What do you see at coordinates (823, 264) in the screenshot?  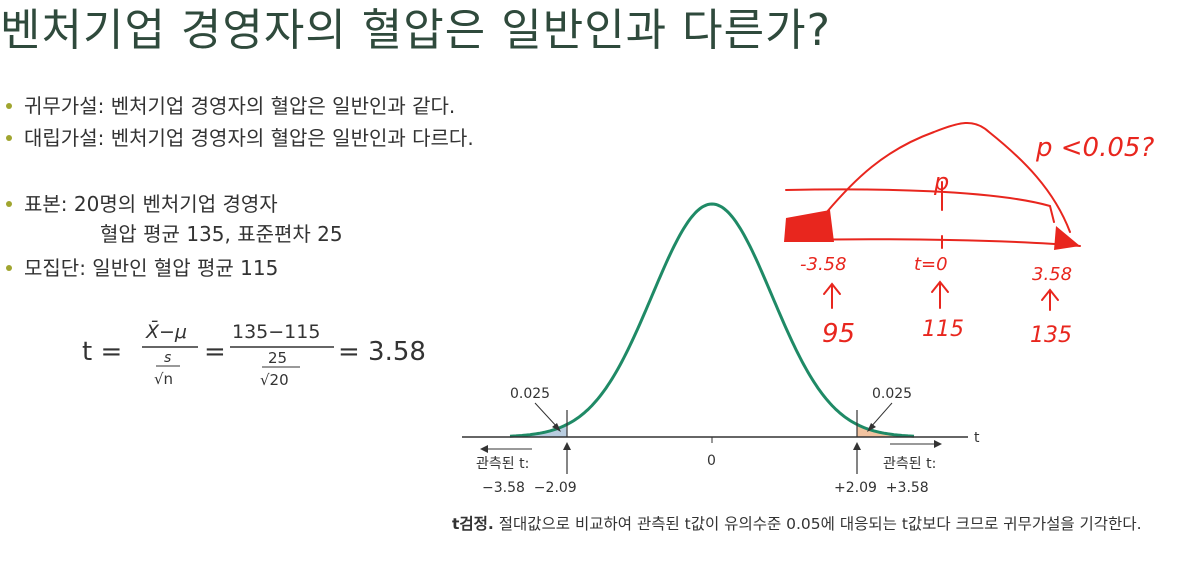 I see `hand-left-t: -3.58` at bounding box center [823, 264].